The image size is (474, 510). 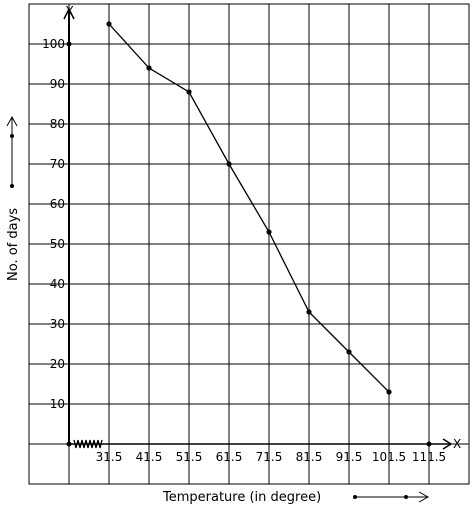 I want to click on x-tick-label: 91.5, so click(x=349, y=457).